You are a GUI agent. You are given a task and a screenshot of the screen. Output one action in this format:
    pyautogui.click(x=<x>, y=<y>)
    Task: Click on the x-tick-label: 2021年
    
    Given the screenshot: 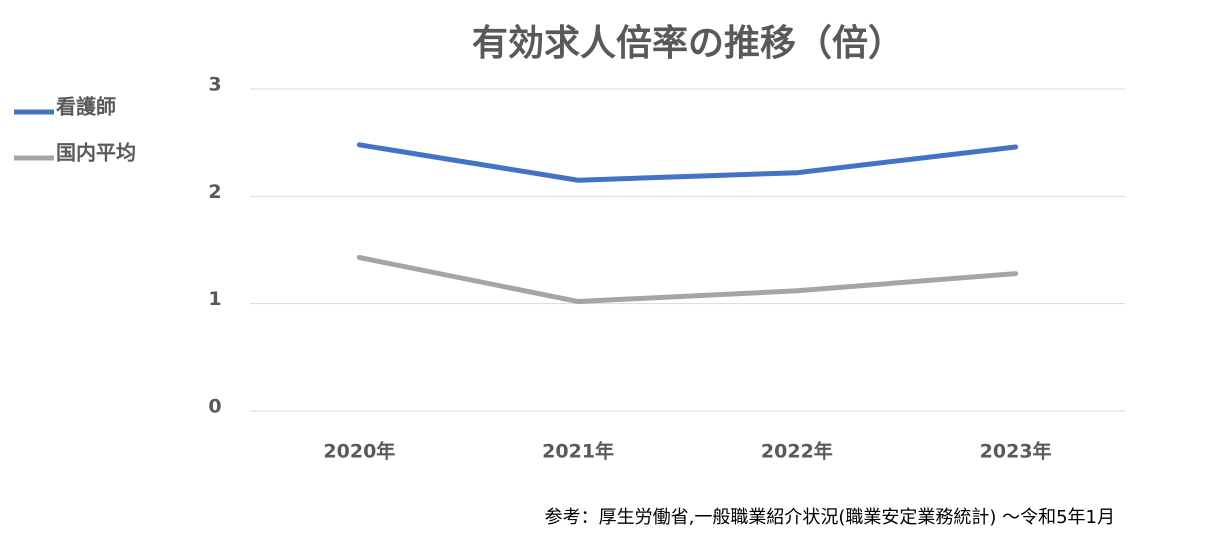 What is the action you would take?
    pyautogui.click(x=578, y=451)
    